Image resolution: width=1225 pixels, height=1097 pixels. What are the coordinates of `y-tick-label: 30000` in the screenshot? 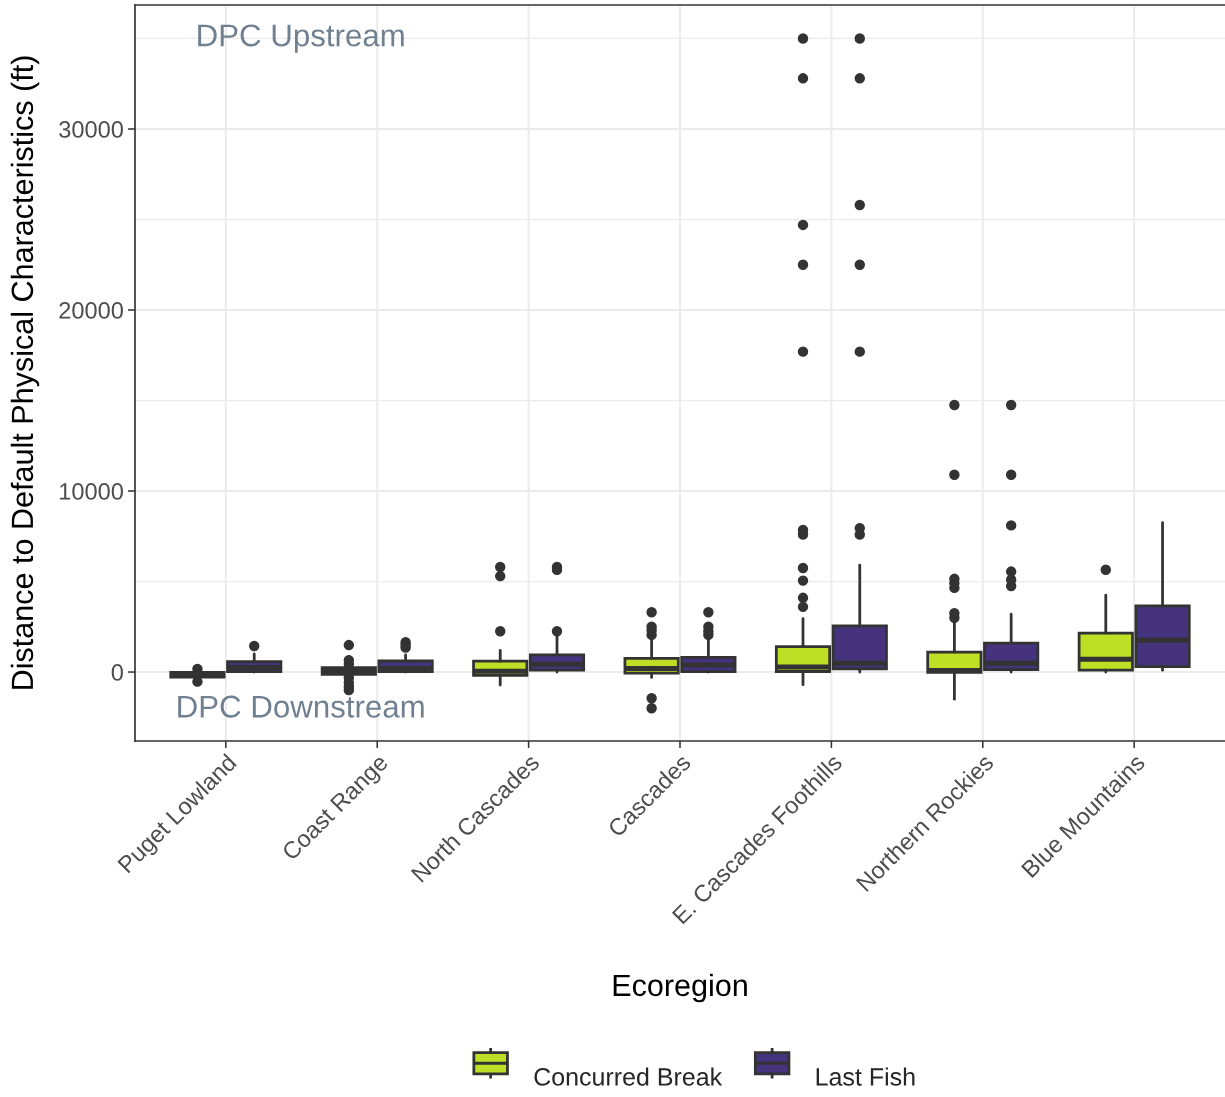 It's located at (91, 129).